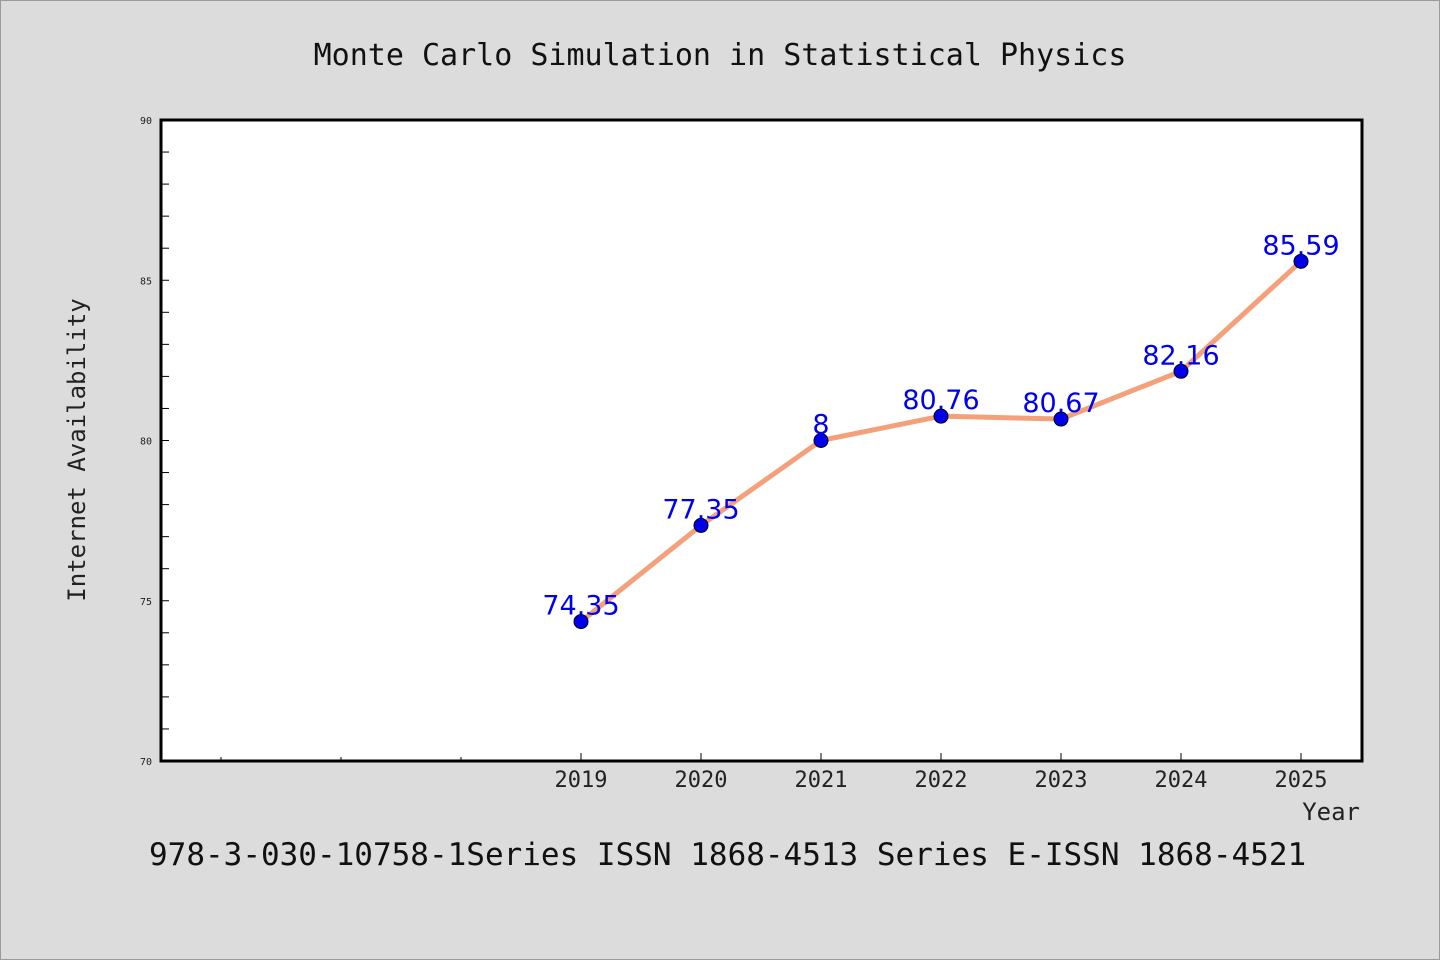 Image resolution: width=1440 pixels, height=960 pixels. What do you see at coordinates (1180, 355) in the screenshot?
I see `data-label: 82.16` at bounding box center [1180, 355].